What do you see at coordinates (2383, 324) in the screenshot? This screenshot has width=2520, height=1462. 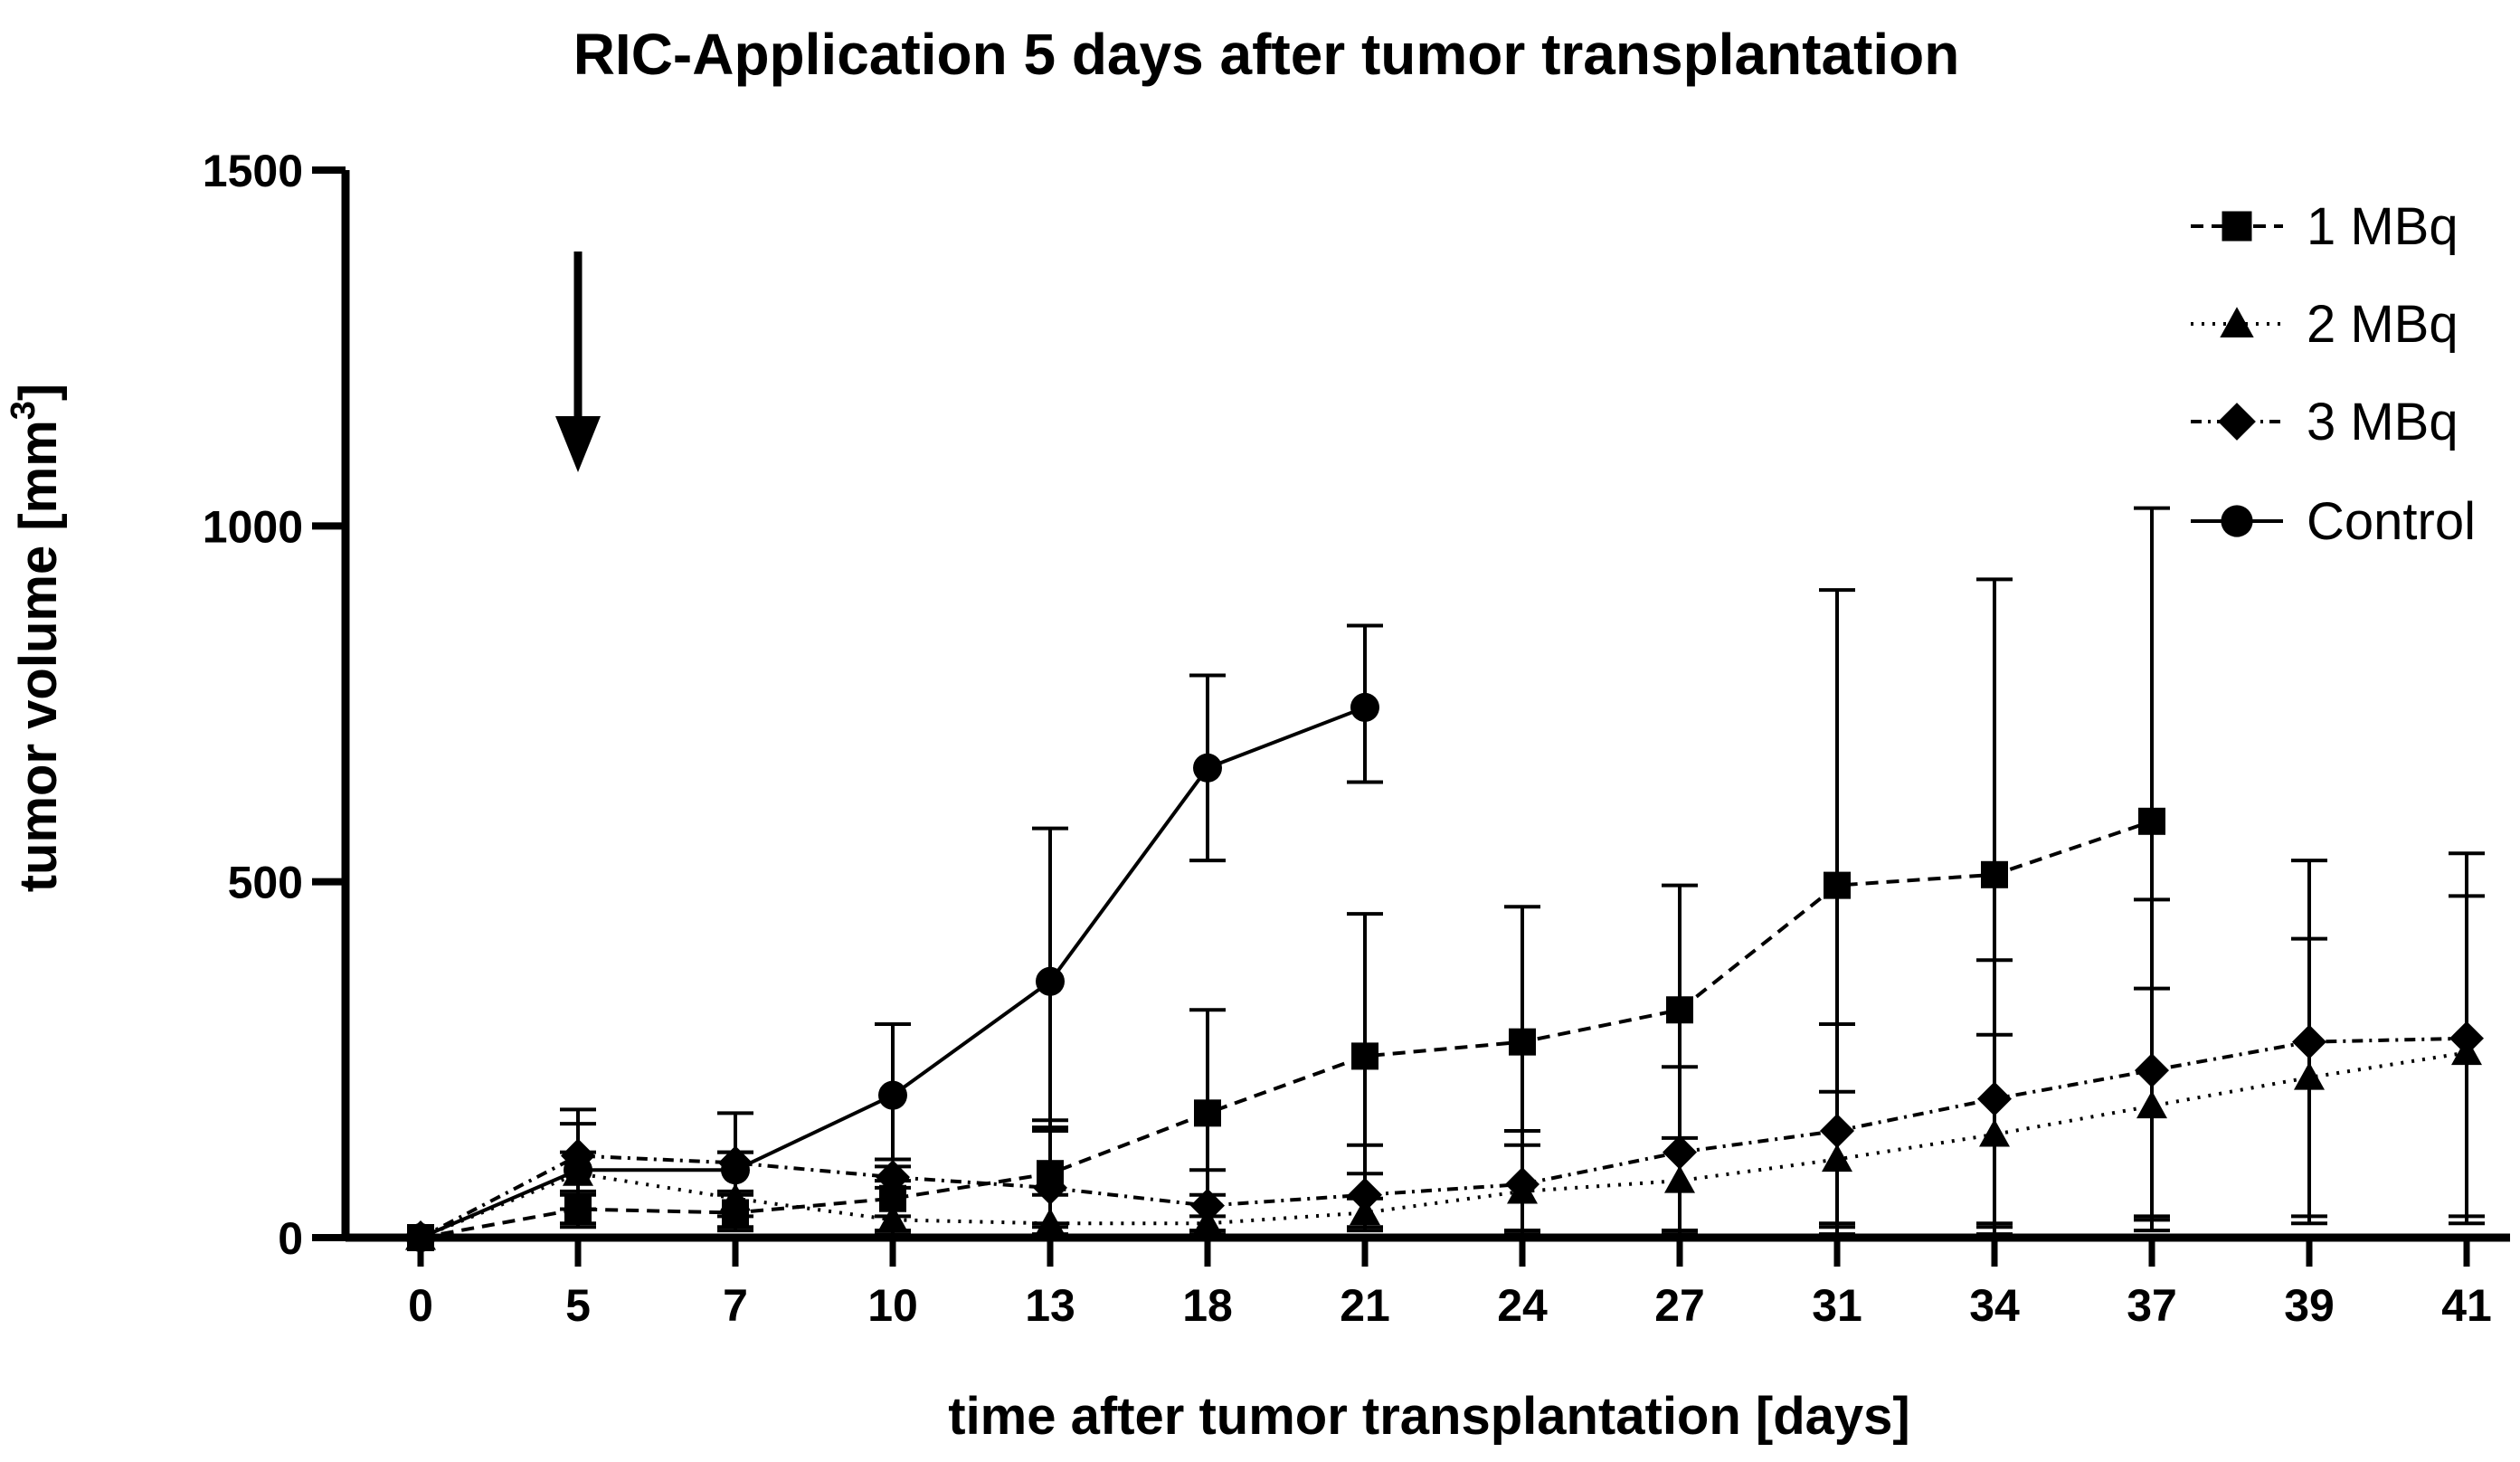 I see `legend-label: 2 MBq` at bounding box center [2383, 324].